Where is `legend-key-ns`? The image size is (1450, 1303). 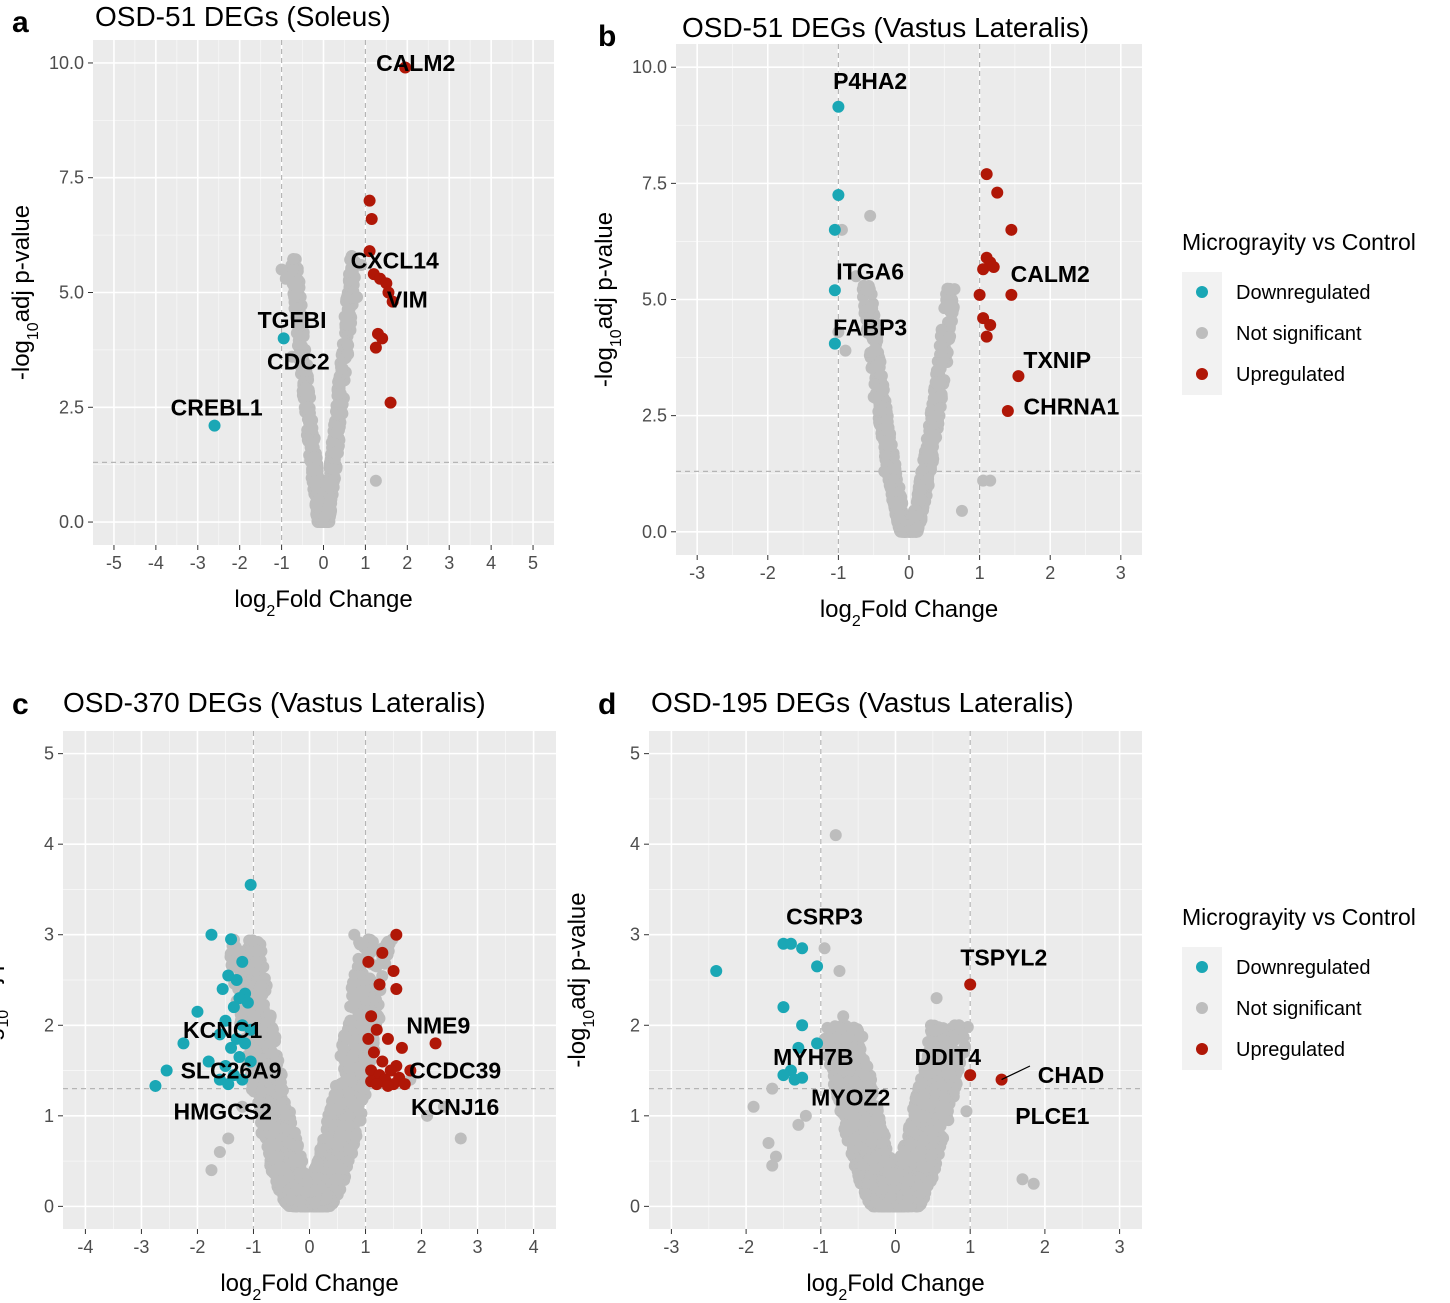
legend-key-ns is located at coordinates (1202, 1008).